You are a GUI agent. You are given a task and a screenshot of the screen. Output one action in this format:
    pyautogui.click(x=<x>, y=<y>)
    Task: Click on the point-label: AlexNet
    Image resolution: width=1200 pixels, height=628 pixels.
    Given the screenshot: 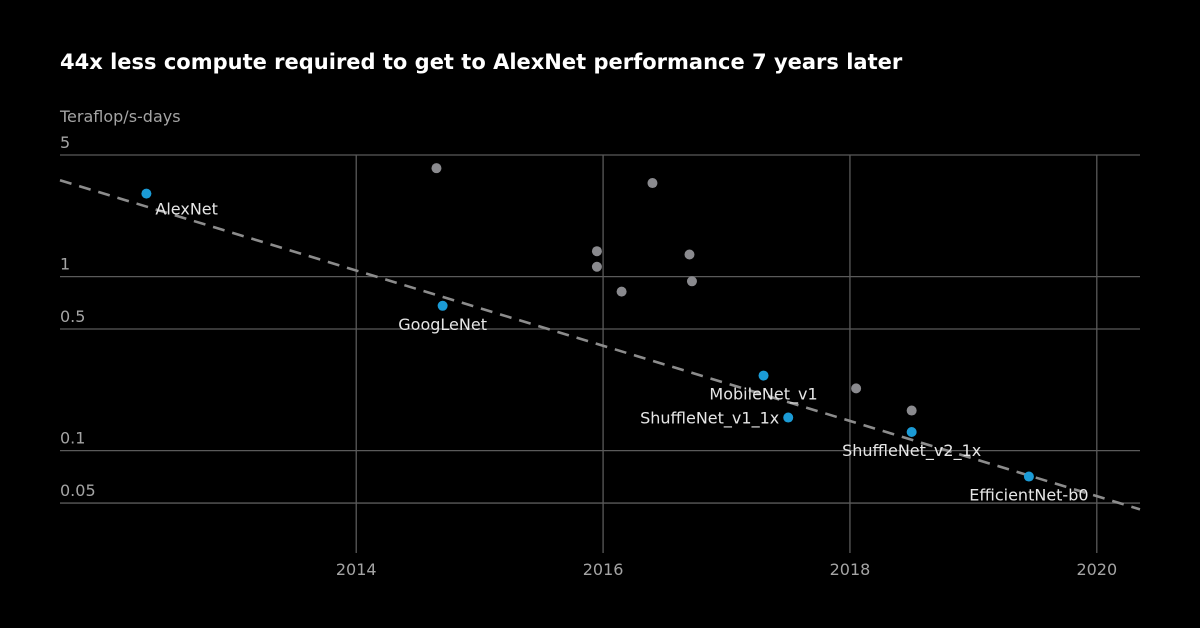 What is the action you would take?
    pyautogui.click(x=186, y=209)
    